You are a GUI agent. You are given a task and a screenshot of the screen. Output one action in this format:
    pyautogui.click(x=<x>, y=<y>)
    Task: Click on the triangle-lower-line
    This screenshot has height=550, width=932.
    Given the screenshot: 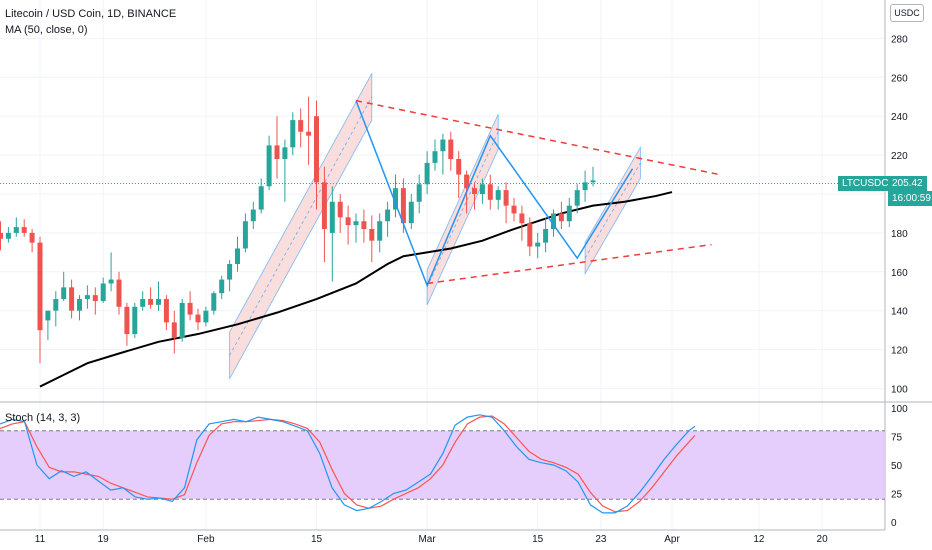 What is the action you would take?
    pyautogui.click(x=569, y=264)
    